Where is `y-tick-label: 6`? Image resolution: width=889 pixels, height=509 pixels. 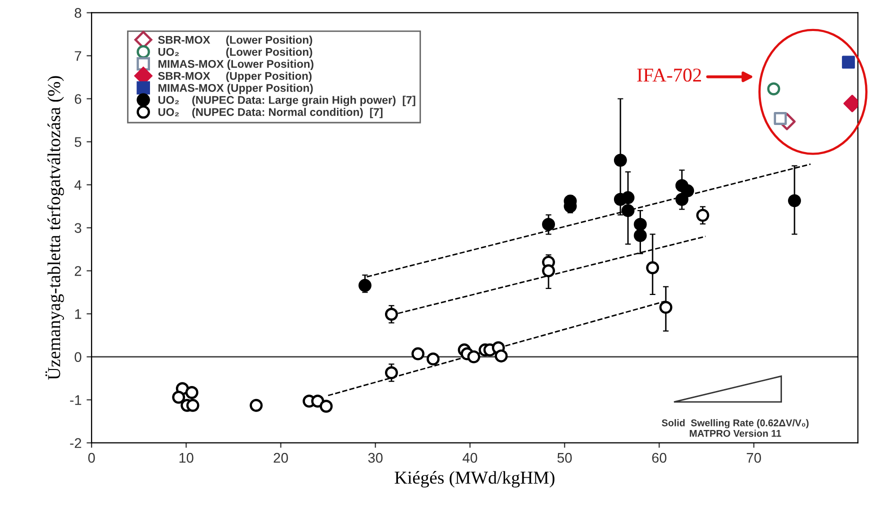
y-tick-label: 6 is located at coordinates (78, 99).